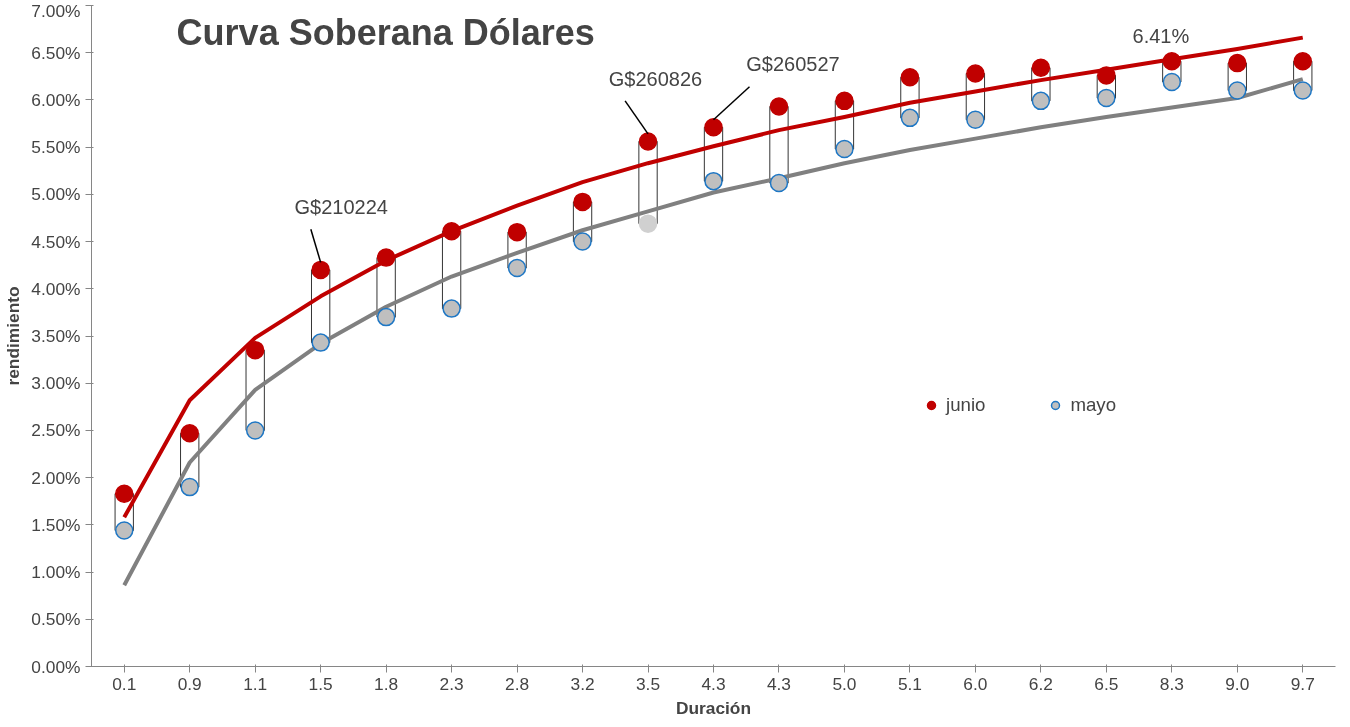 Image resolution: width=1350 pixels, height=727 pixels. I want to click on x-tick-label: 0.9, so click(189, 683).